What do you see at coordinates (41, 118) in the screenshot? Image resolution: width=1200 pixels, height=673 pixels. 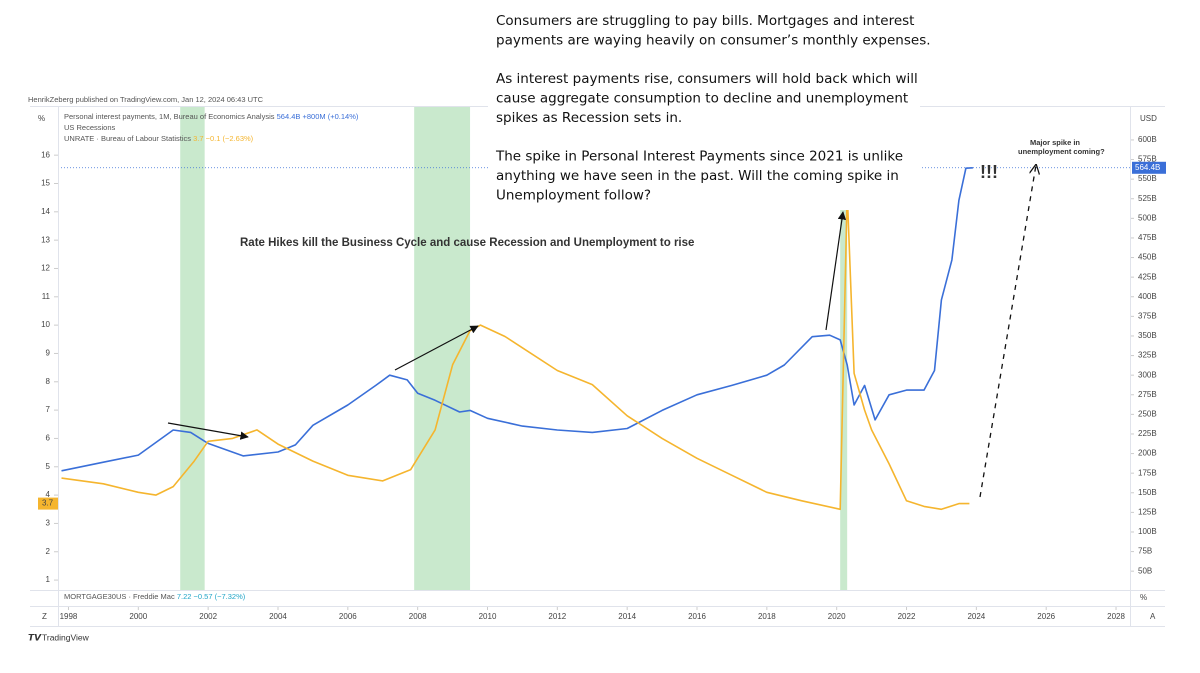 I see `left-unit: %` at bounding box center [41, 118].